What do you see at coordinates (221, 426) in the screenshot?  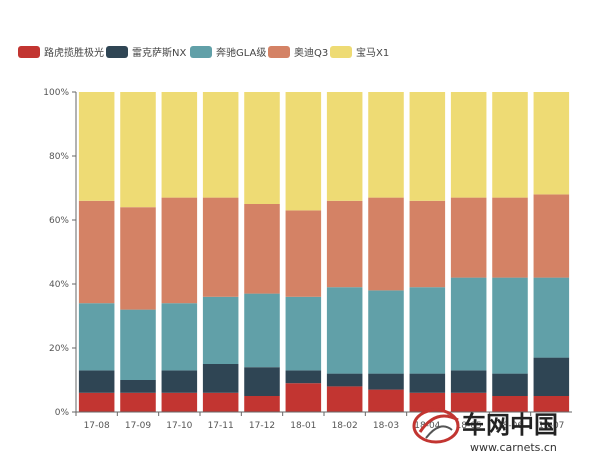 I see `x-tick-label: 17-11` at bounding box center [221, 426].